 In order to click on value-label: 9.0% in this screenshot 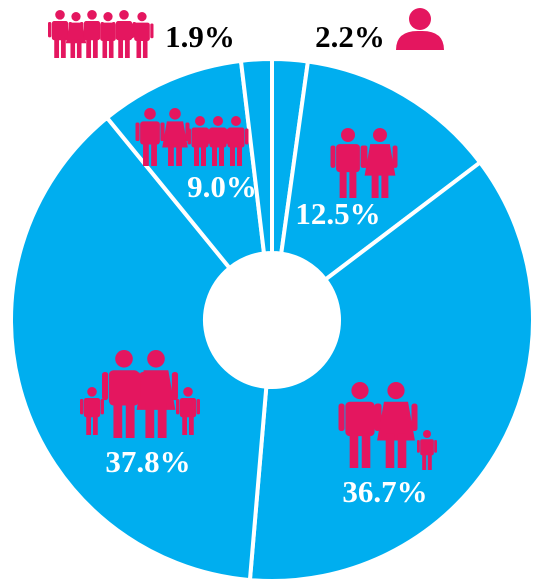, I will do `click(222, 186)`.